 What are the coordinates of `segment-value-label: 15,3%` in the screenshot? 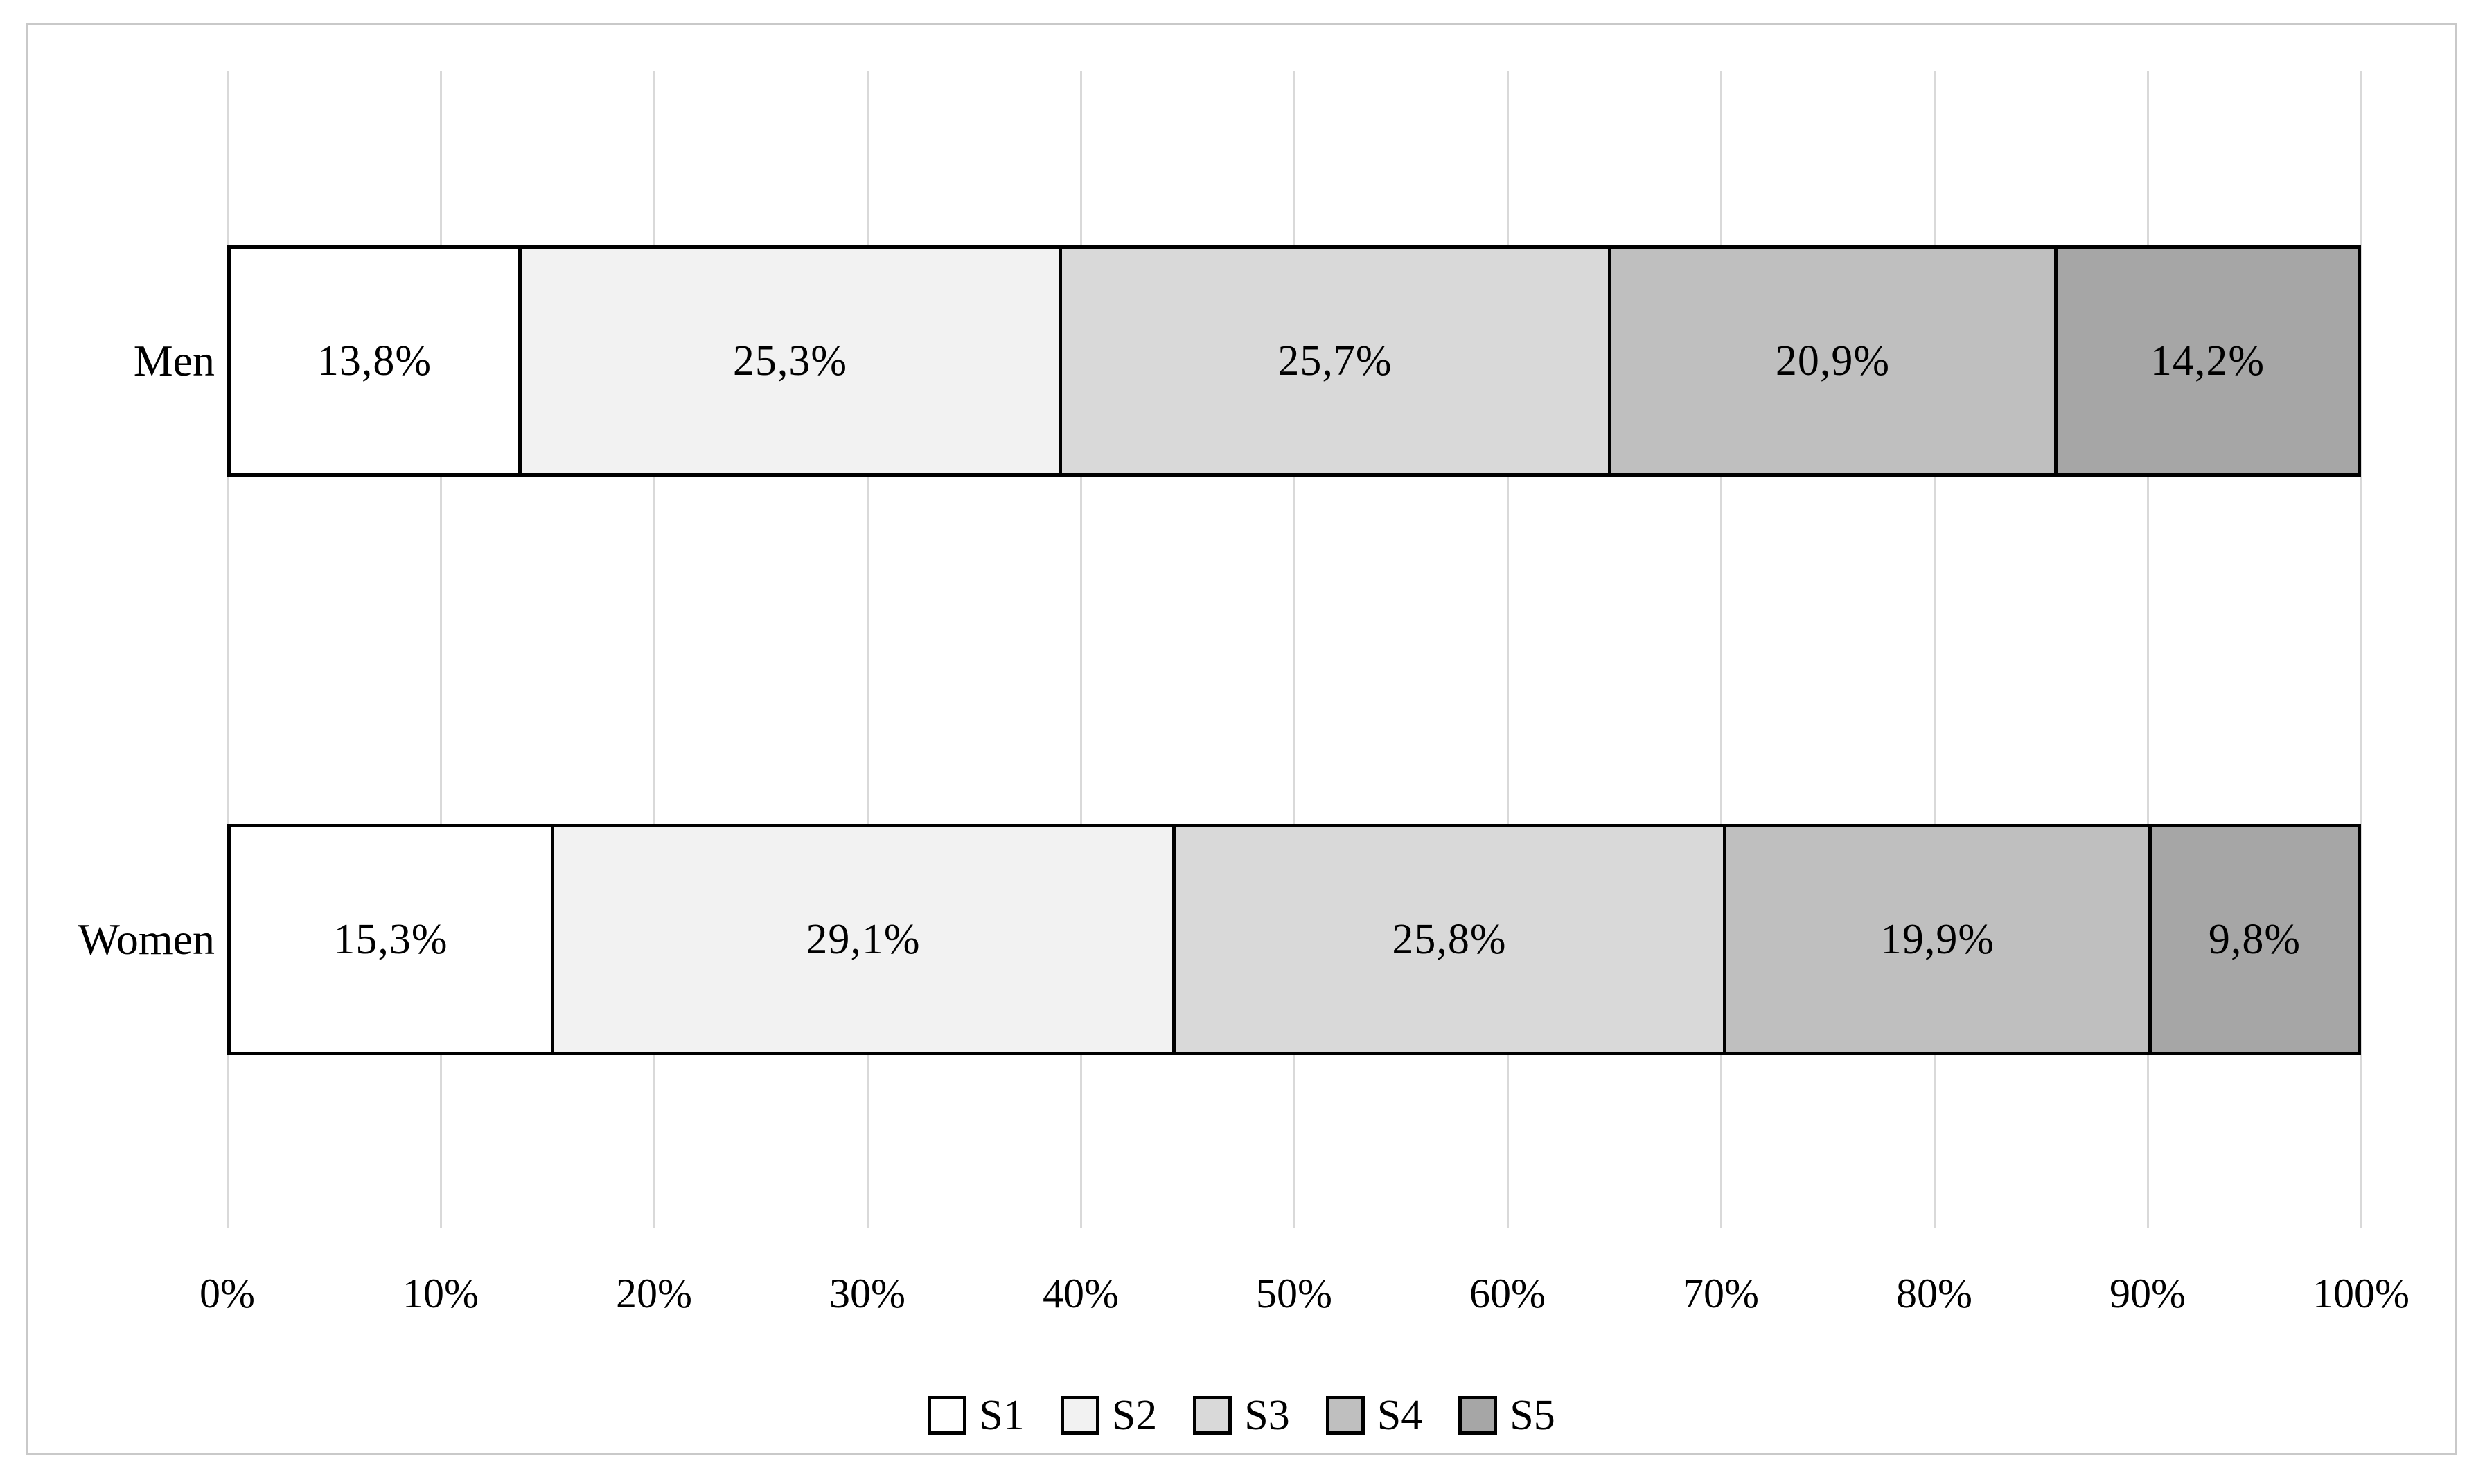 It's located at (390, 939).